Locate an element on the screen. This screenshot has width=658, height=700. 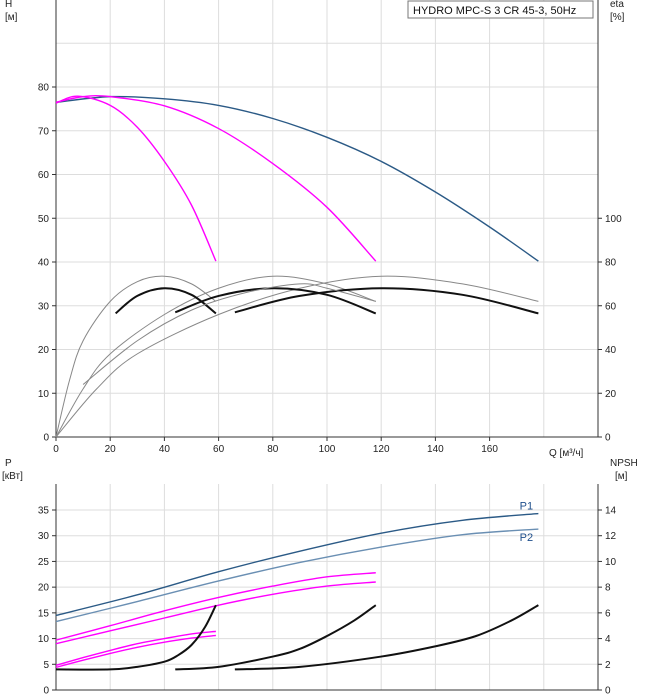
series-eta-2-pumps-operating is located at coordinates (275, 301).